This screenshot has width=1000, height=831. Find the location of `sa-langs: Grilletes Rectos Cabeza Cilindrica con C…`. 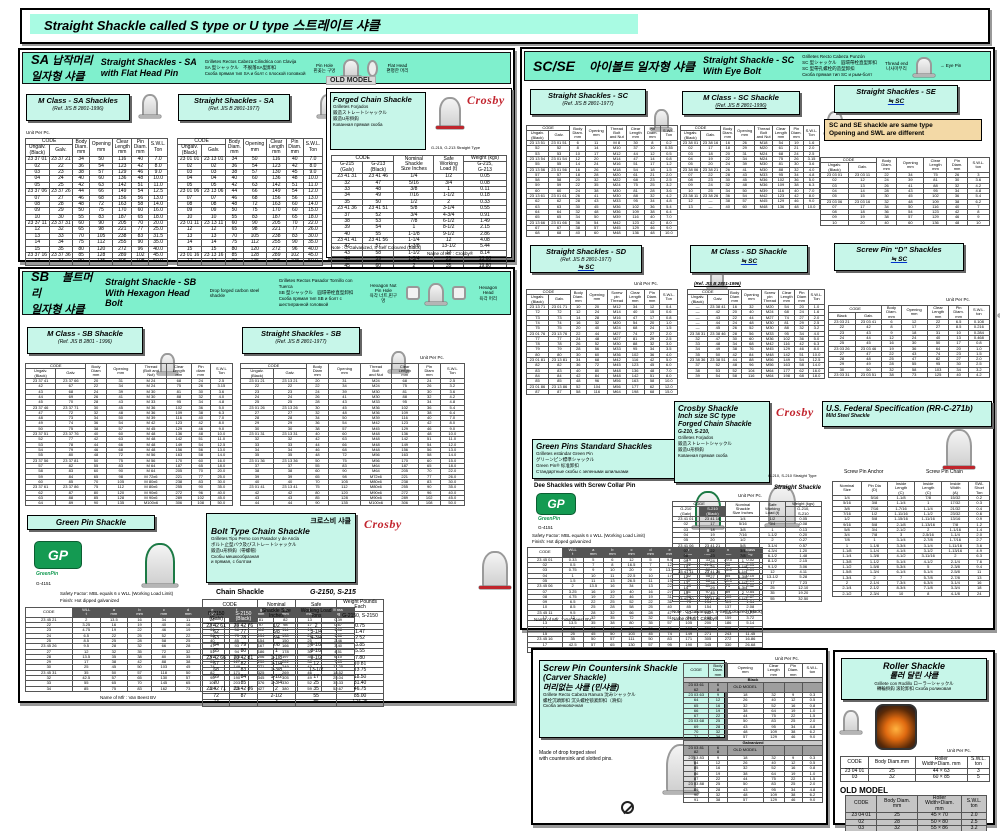

sa-langs: Grilletes Rectos Cabeza Cilindrica con C… is located at coordinates (255, 67).